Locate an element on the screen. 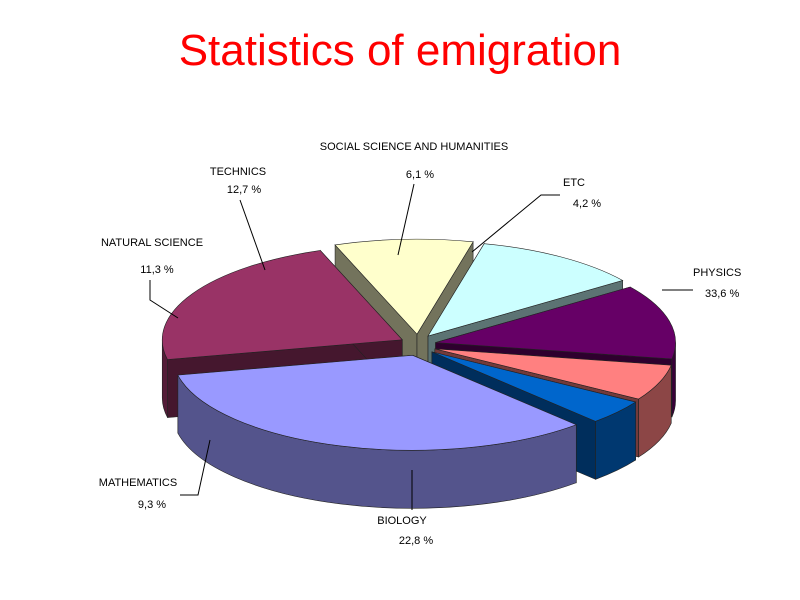 The width and height of the screenshot is (800, 600). label-technics: TECHNICS is located at coordinates (238, 172).